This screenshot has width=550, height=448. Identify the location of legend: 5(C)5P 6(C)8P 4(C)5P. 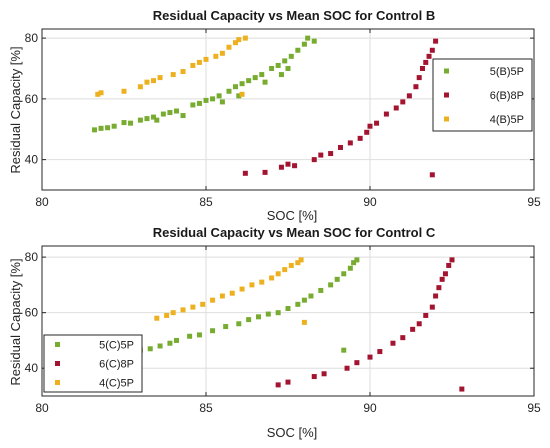
(93, 363).